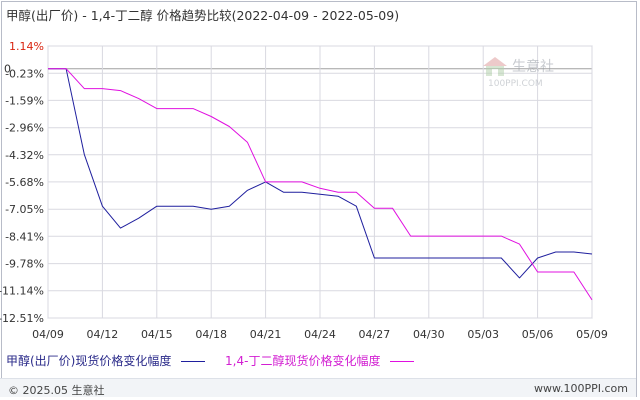 This screenshot has height=400, width=640. I want to click on x-tick-label: 04/18, so click(211, 334).